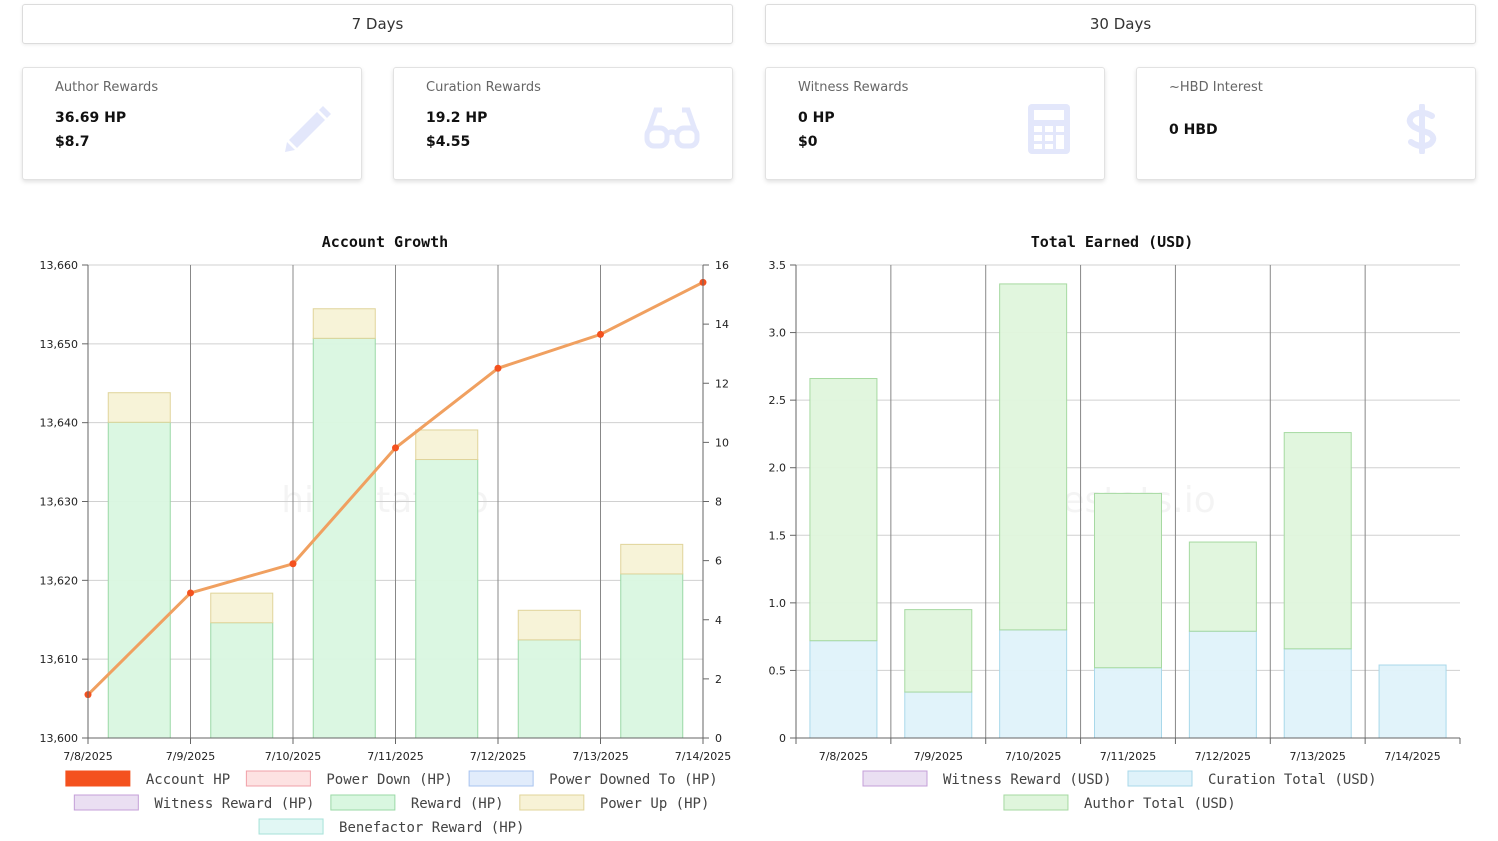  I want to click on tab-7-days: 7 Days, so click(377, 24).